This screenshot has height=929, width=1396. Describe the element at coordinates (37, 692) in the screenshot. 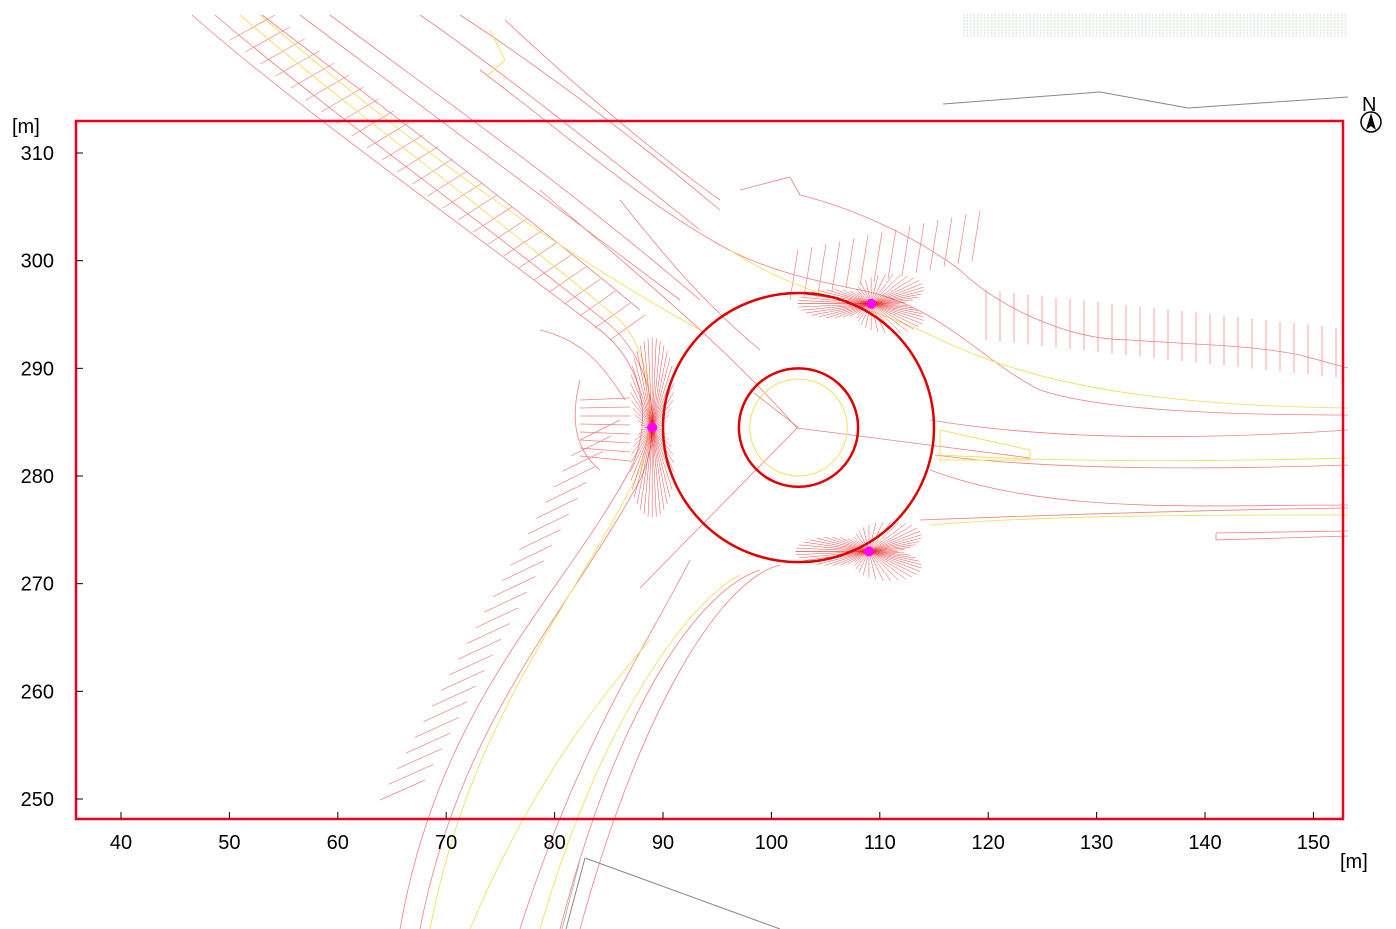

I see `y-tick-label: 260` at that location.